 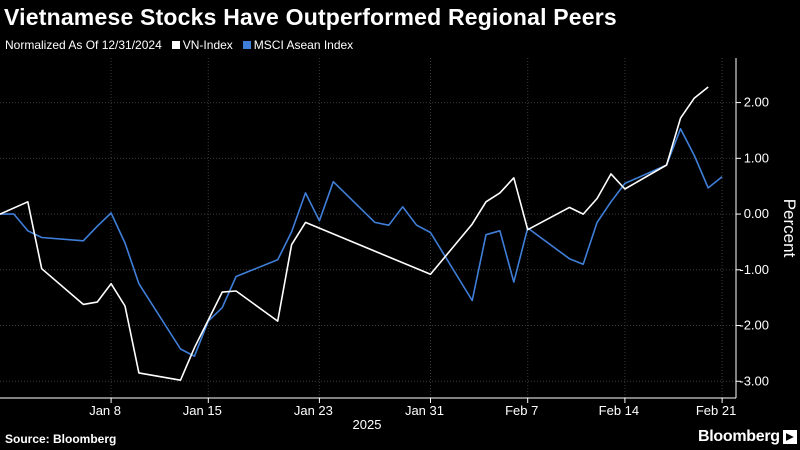 What do you see at coordinates (789, 437) in the screenshot?
I see `logo-mark-icon` at bounding box center [789, 437].